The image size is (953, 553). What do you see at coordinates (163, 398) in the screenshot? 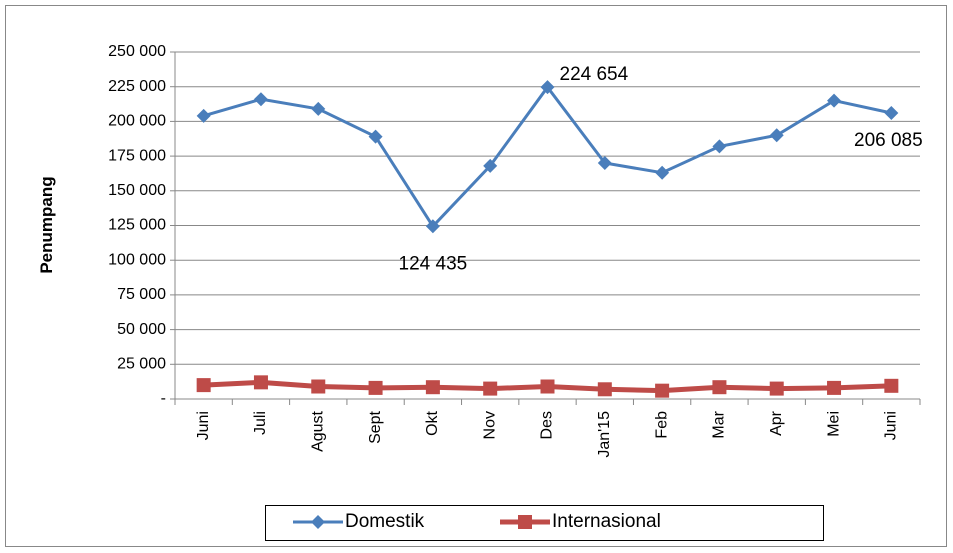
I see `y-tick-label: -` at bounding box center [163, 398].